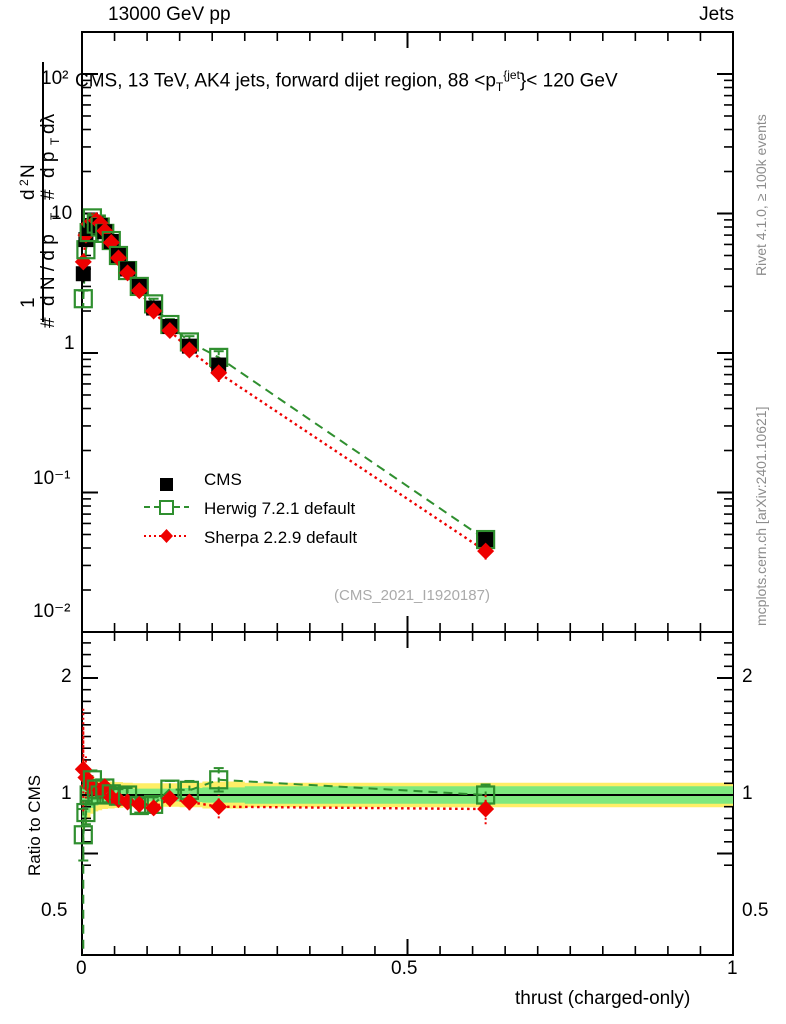 This screenshot has width=786, height=1024. I want to click on xaxis-label: thrust (charged-only), so click(603, 998).